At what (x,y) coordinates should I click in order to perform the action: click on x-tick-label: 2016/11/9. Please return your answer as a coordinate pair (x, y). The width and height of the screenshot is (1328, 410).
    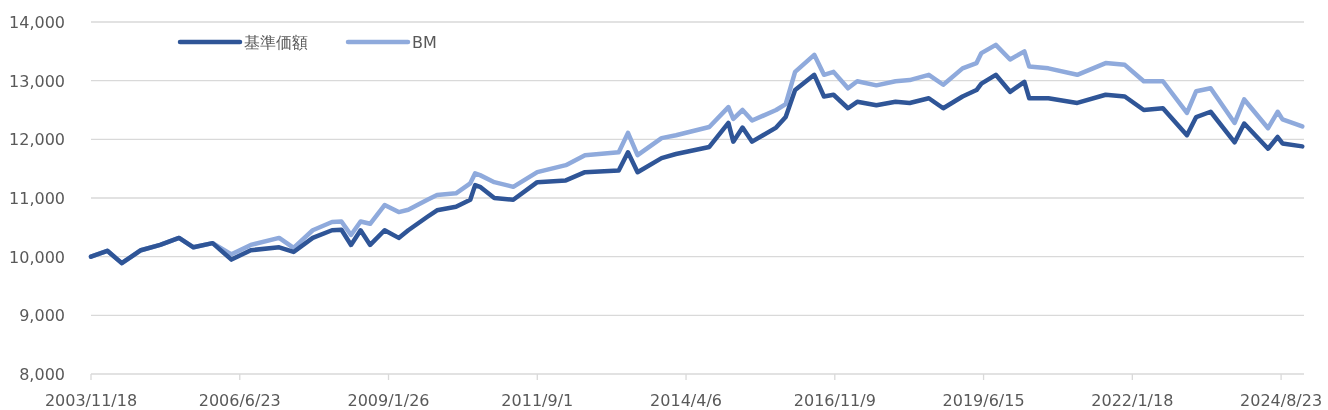
    Looking at the image, I should click on (834, 400).